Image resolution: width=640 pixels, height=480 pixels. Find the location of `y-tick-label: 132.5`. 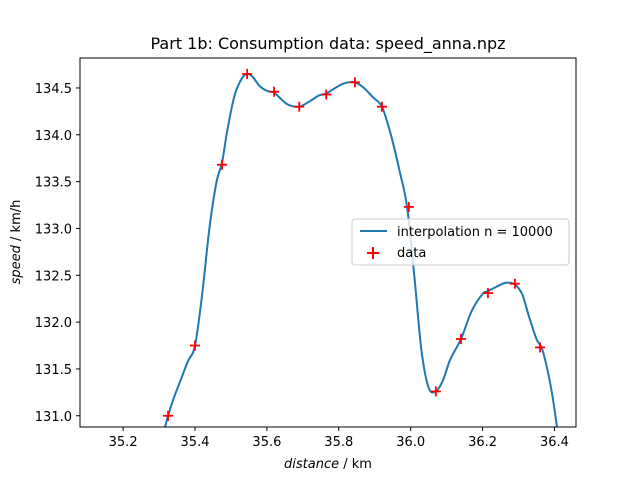

y-tick-label: 132.5 is located at coordinates (53, 276).